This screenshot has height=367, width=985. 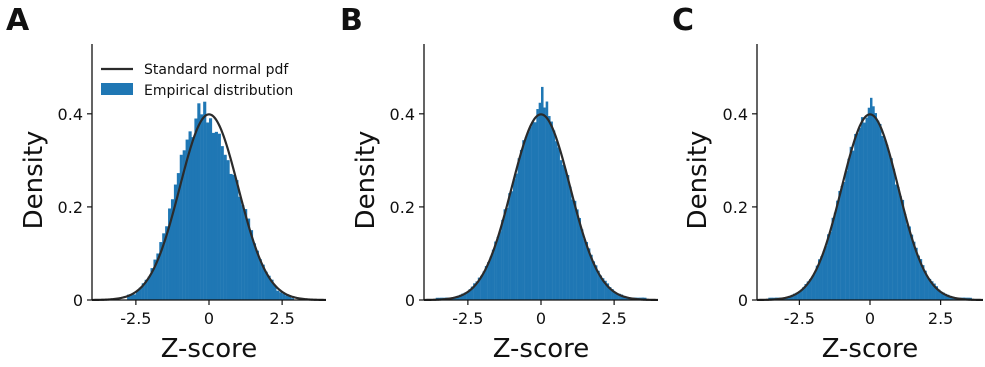 What do you see at coordinates (698, 180) in the screenshot?
I see `y-axis-title: Density` at bounding box center [698, 180].